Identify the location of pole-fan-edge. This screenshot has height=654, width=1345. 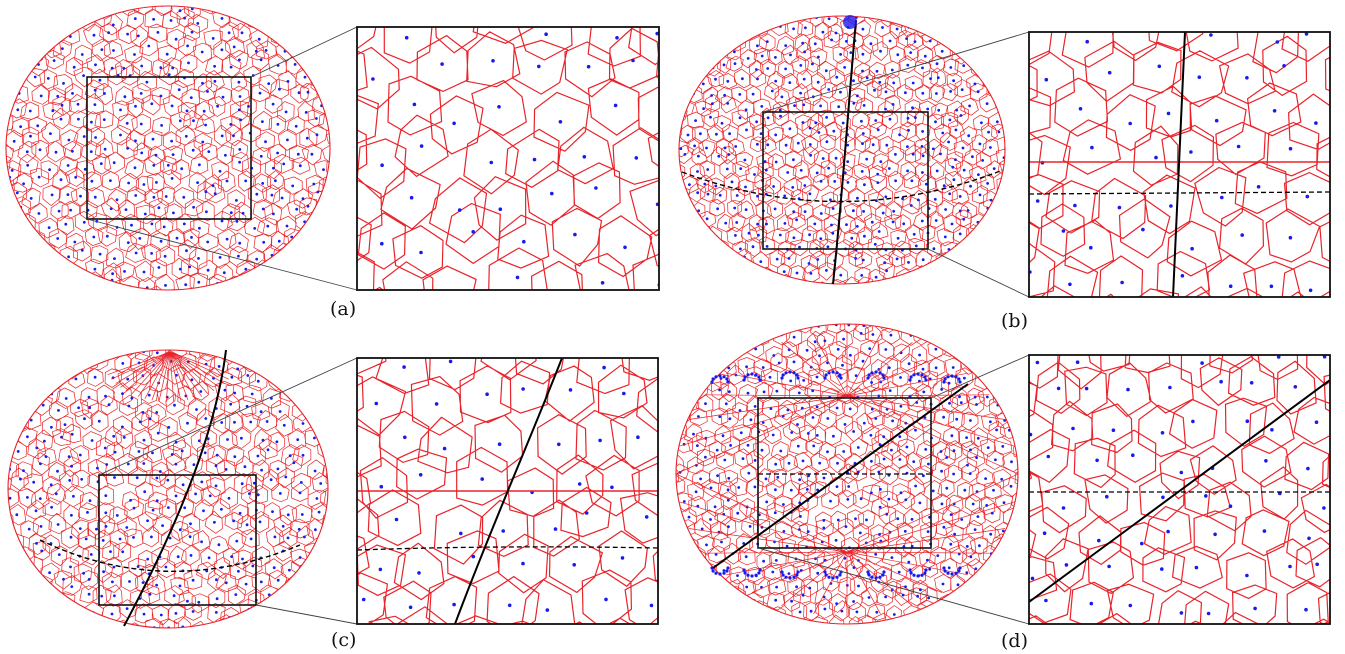
(199, 365).